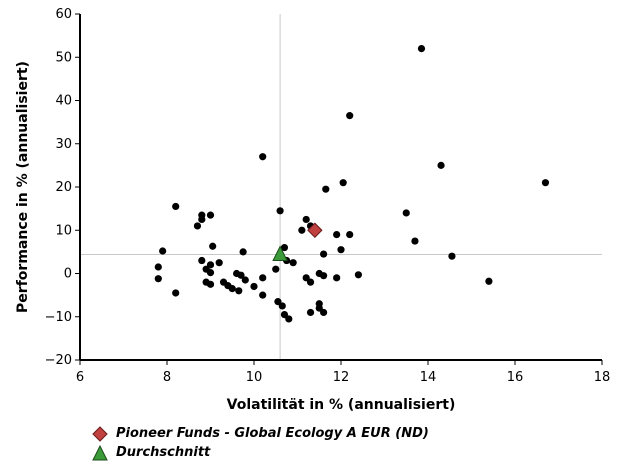 The width and height of the screenshot is (625, 464). What do you see at coordinates (80, 377) in the screenshot?
I see `x-tick-label: 6` at bounding box center [80, 377].